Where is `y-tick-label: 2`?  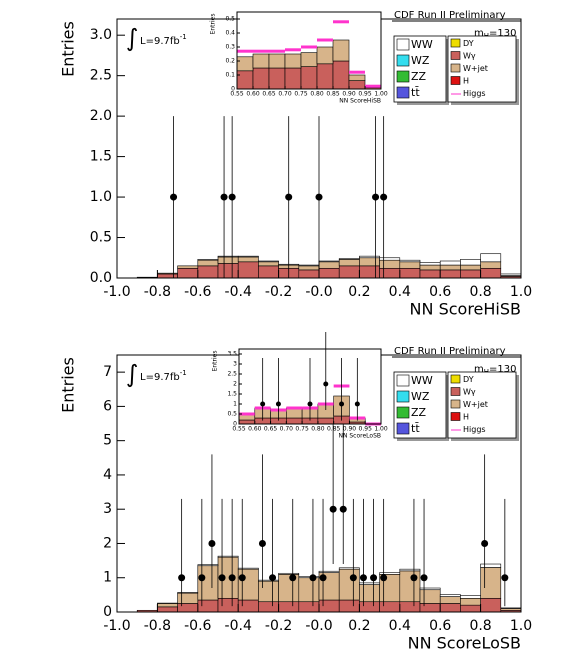 y-tick-label: 2 is located at coordinates (235, 384).